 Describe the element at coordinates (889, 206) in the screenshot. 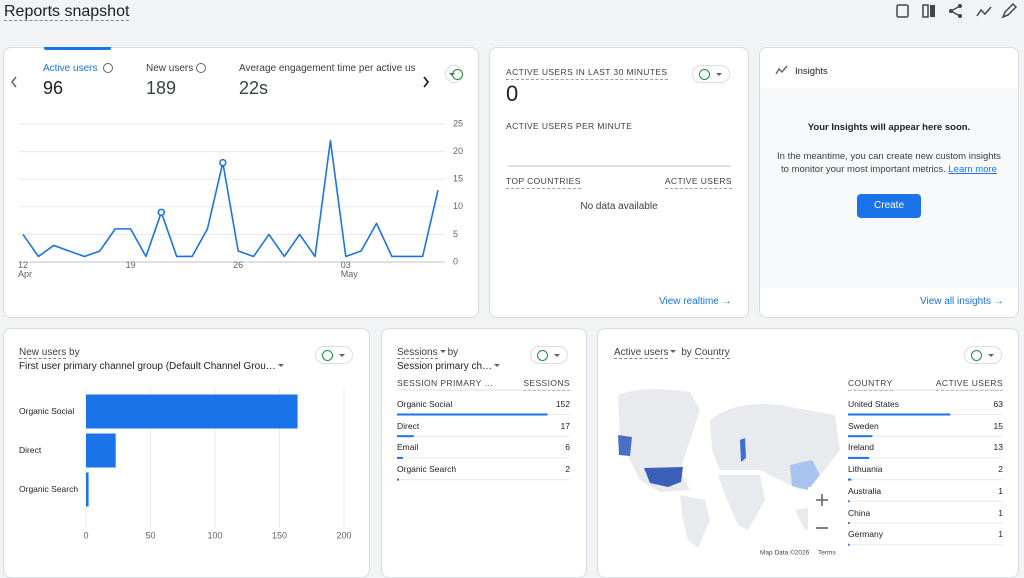

I see `create-button: Create` at that location.